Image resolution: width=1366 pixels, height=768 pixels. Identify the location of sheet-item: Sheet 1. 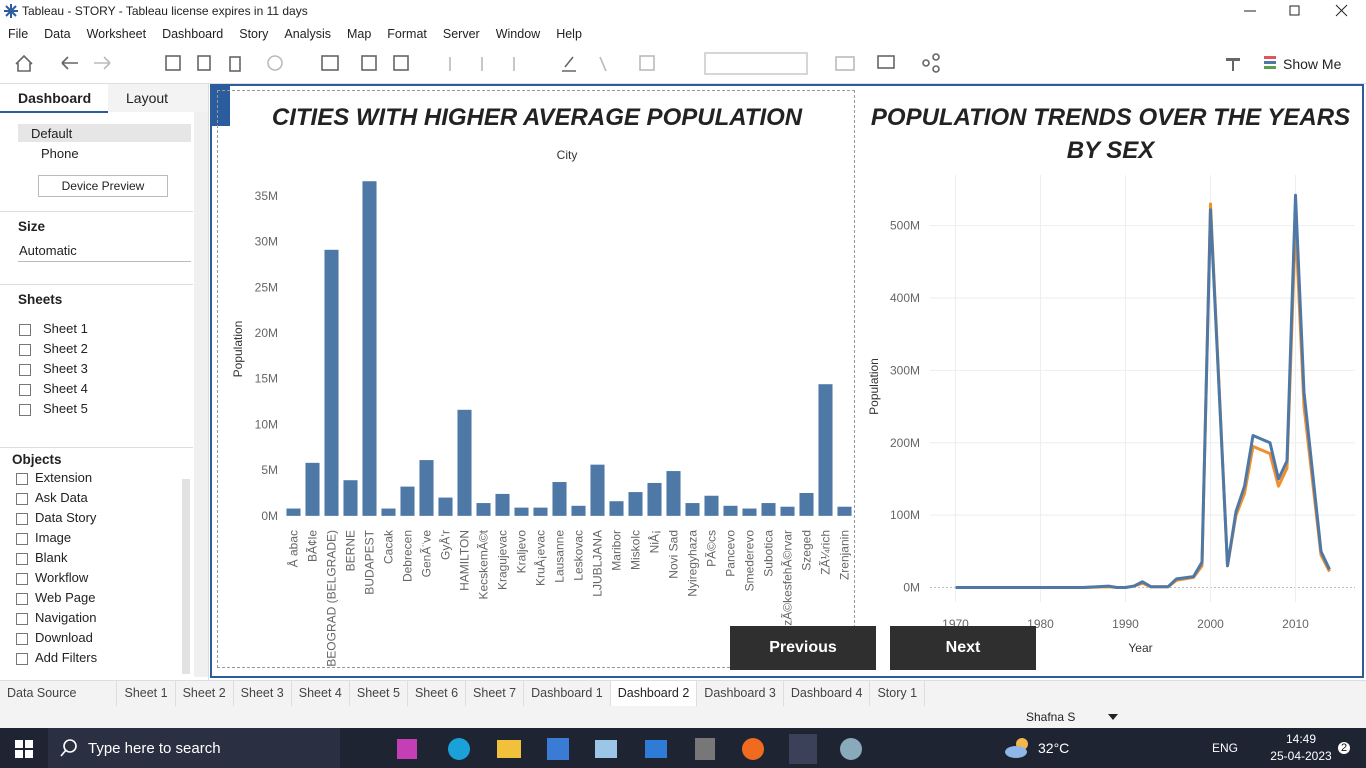
(65, 328).